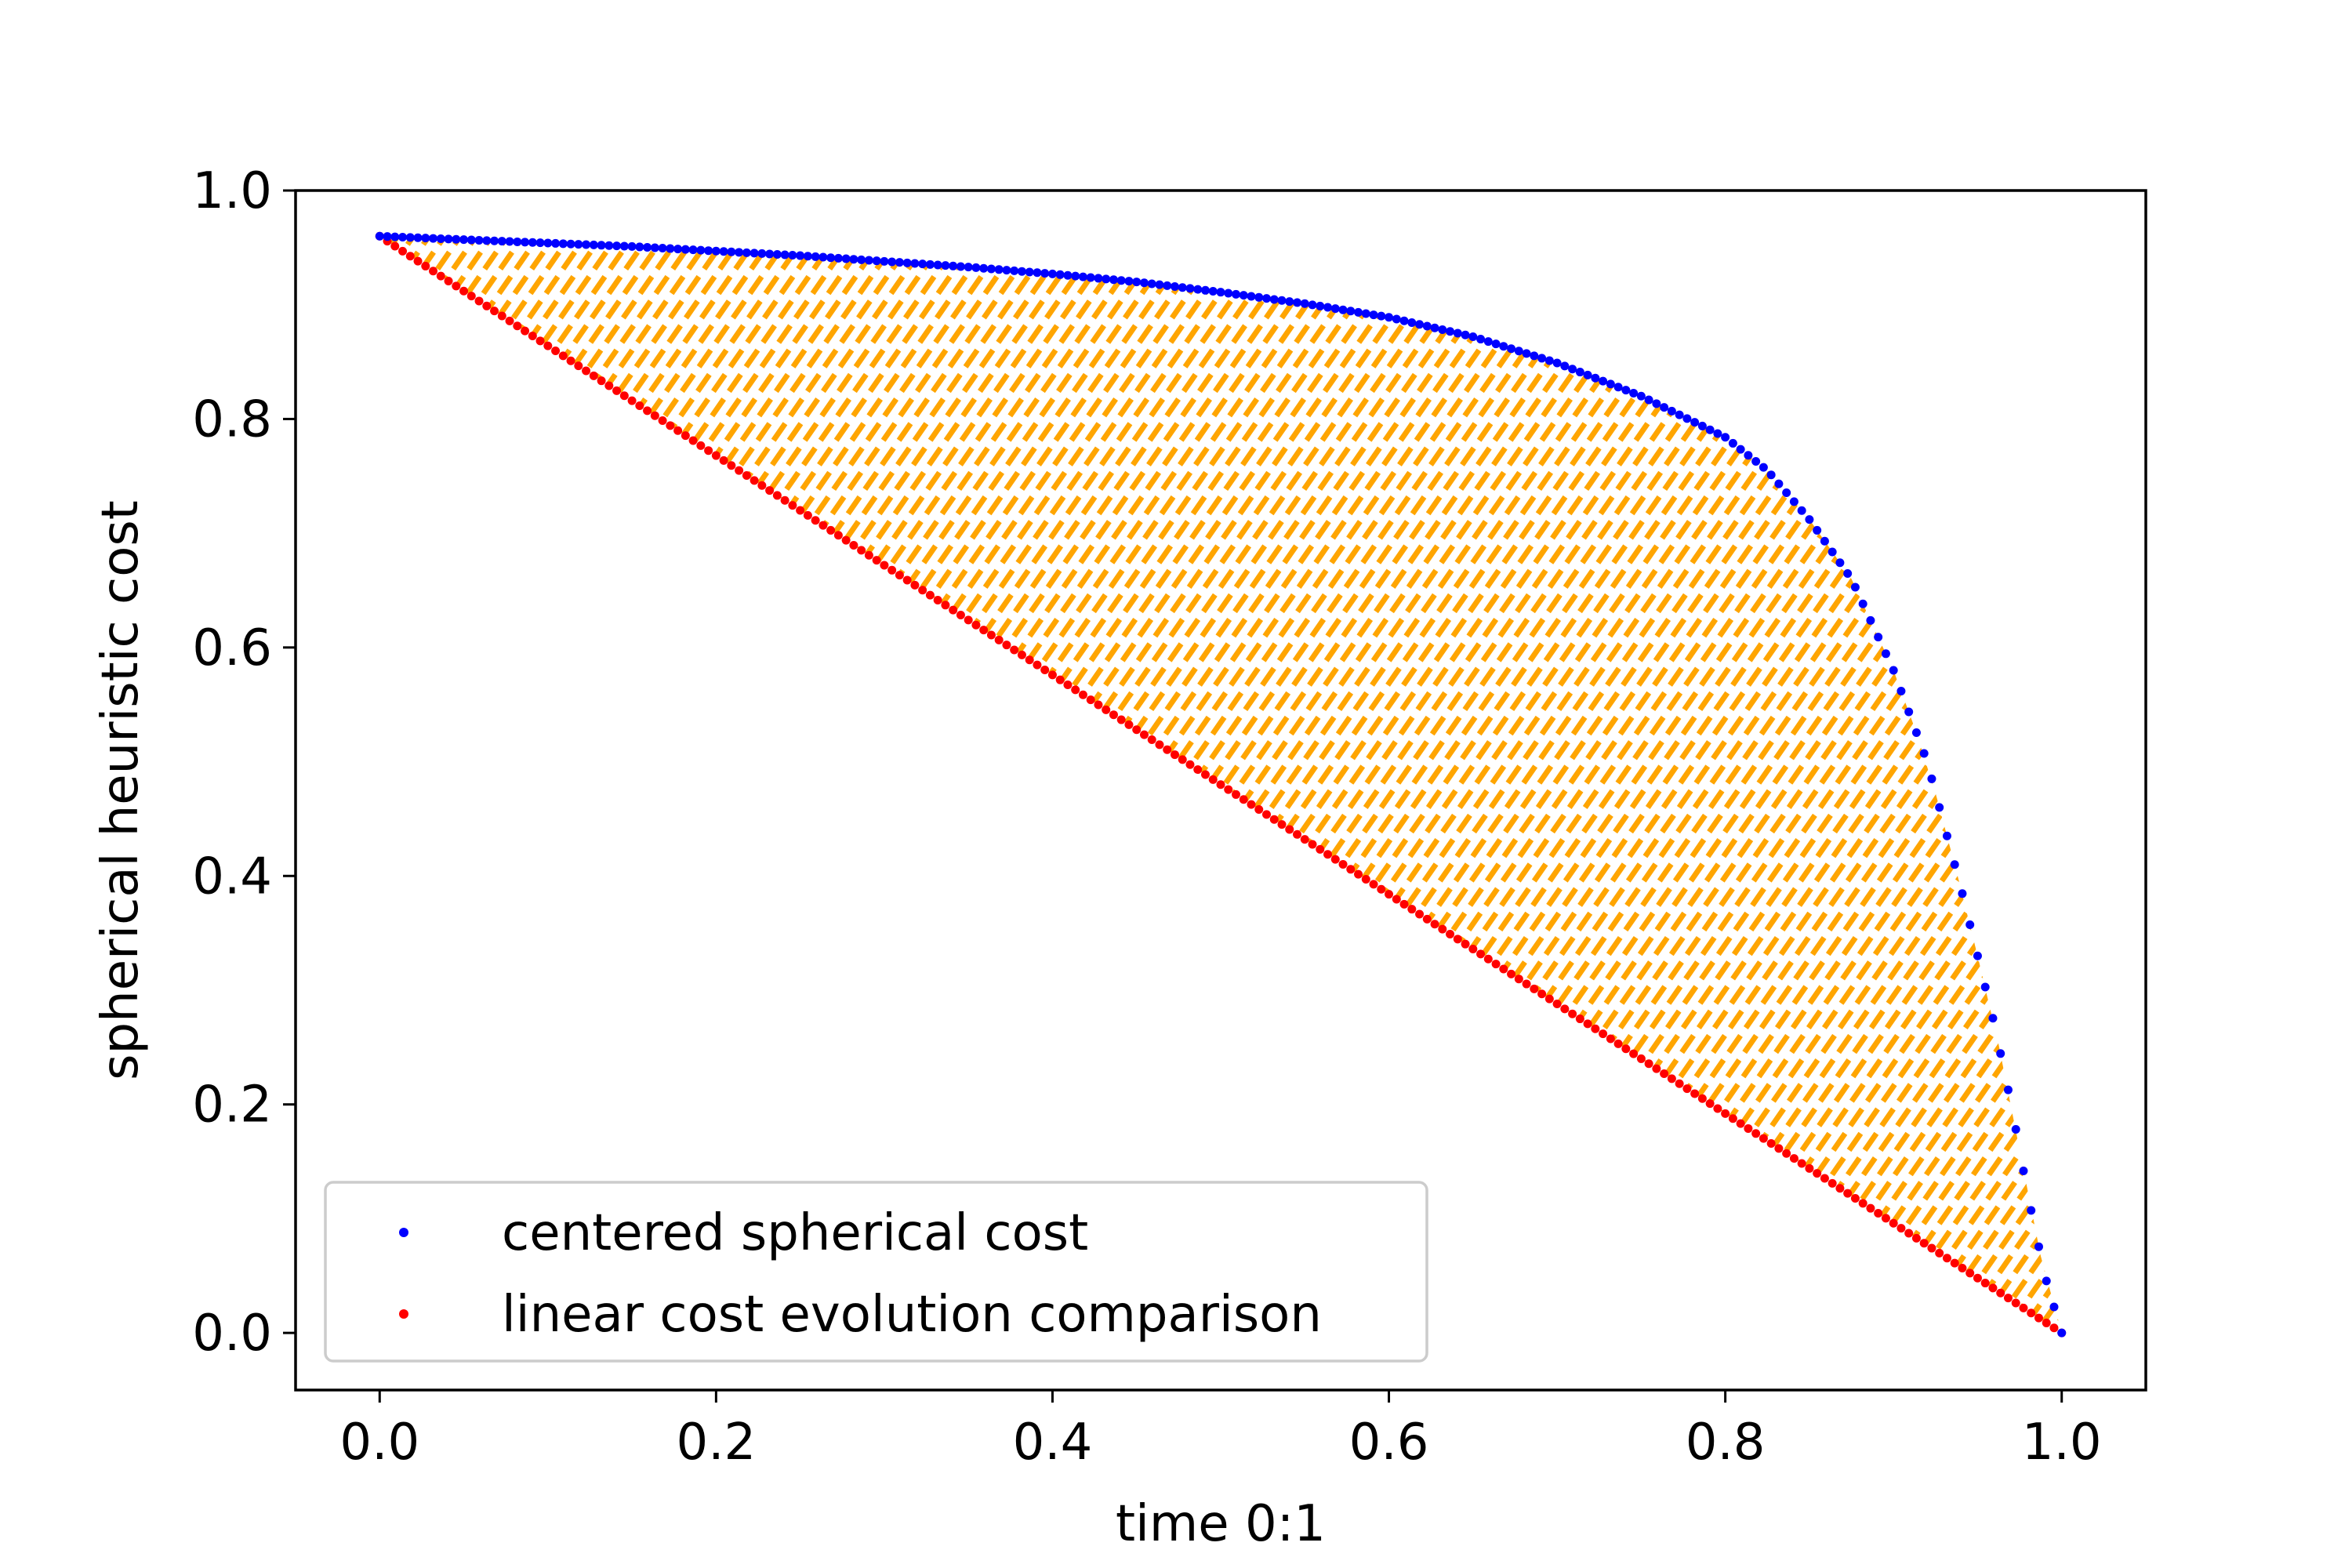 The height and width of the screenshot is (1568, 2352). Describe the element at coordinates (232, 191) in the screenshot. I see `y-tick-label: 1.0` at that location.